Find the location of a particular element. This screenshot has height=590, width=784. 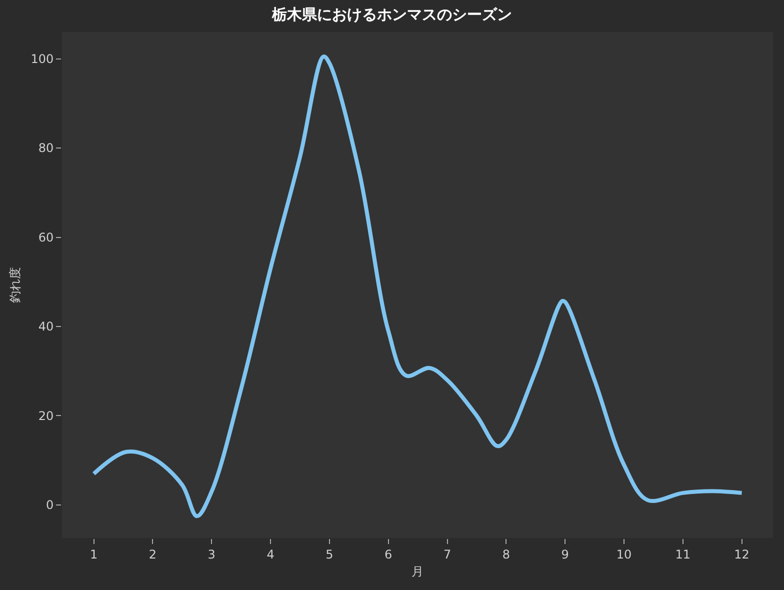

x-tick-label: 9 is located at coordinates (565, 554).